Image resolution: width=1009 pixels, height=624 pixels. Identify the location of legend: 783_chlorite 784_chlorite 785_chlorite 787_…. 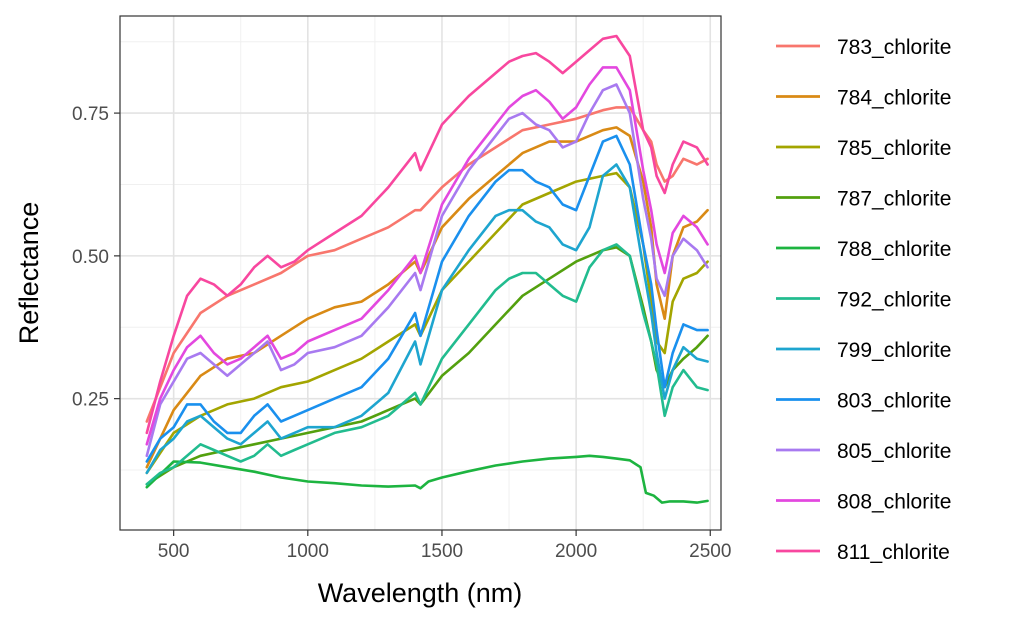
(863, 300).